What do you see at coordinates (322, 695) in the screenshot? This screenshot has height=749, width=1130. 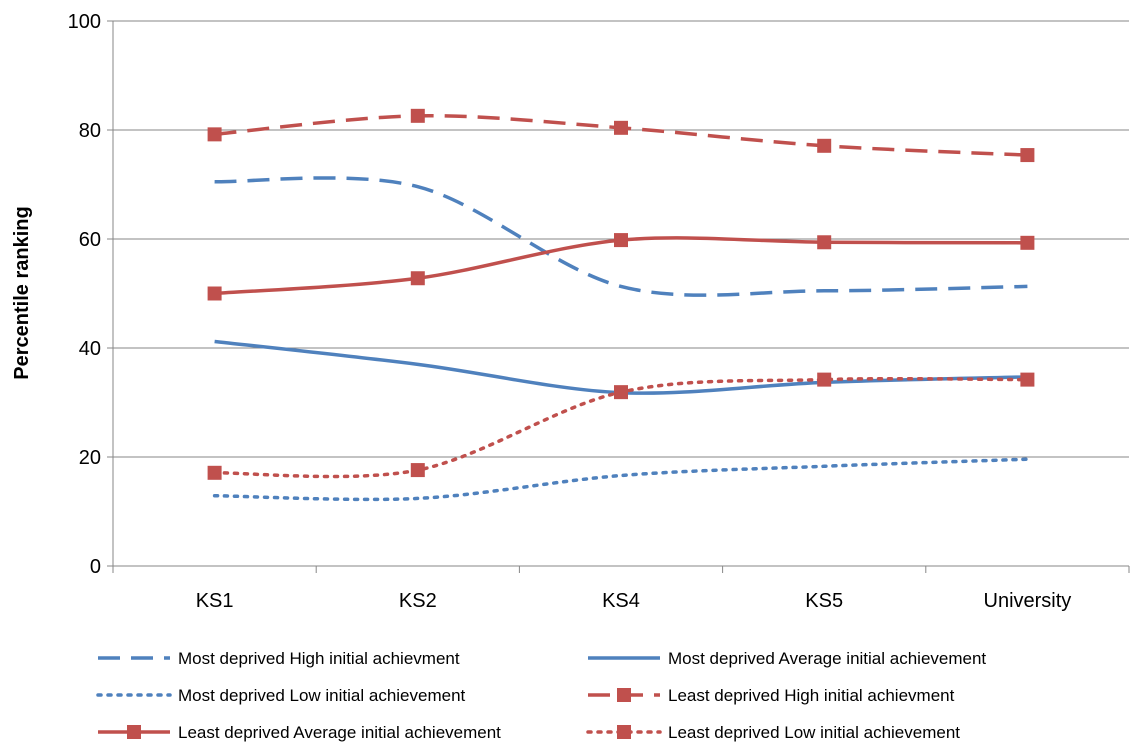 I see `legend-label: Most deprived Low initial achievement` at bounding box center [322, 695].